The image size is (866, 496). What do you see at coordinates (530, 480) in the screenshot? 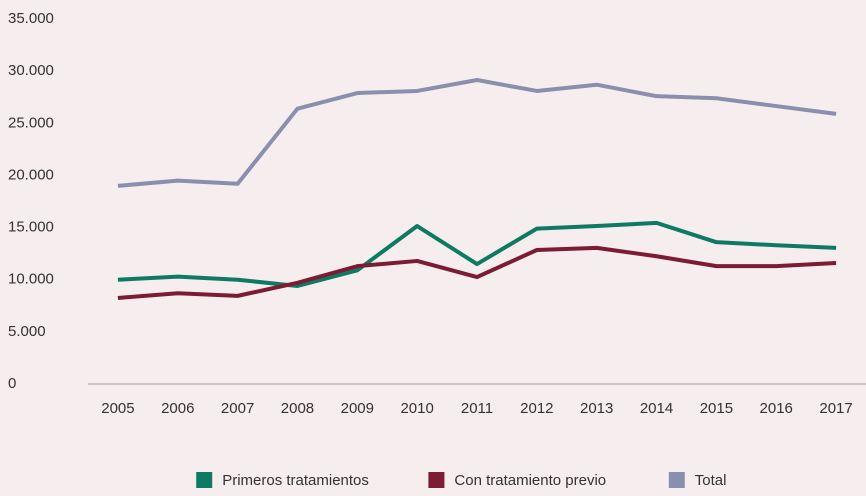
I see `legend-label: Con tratamiento previo` at bounding box center [530, 480].